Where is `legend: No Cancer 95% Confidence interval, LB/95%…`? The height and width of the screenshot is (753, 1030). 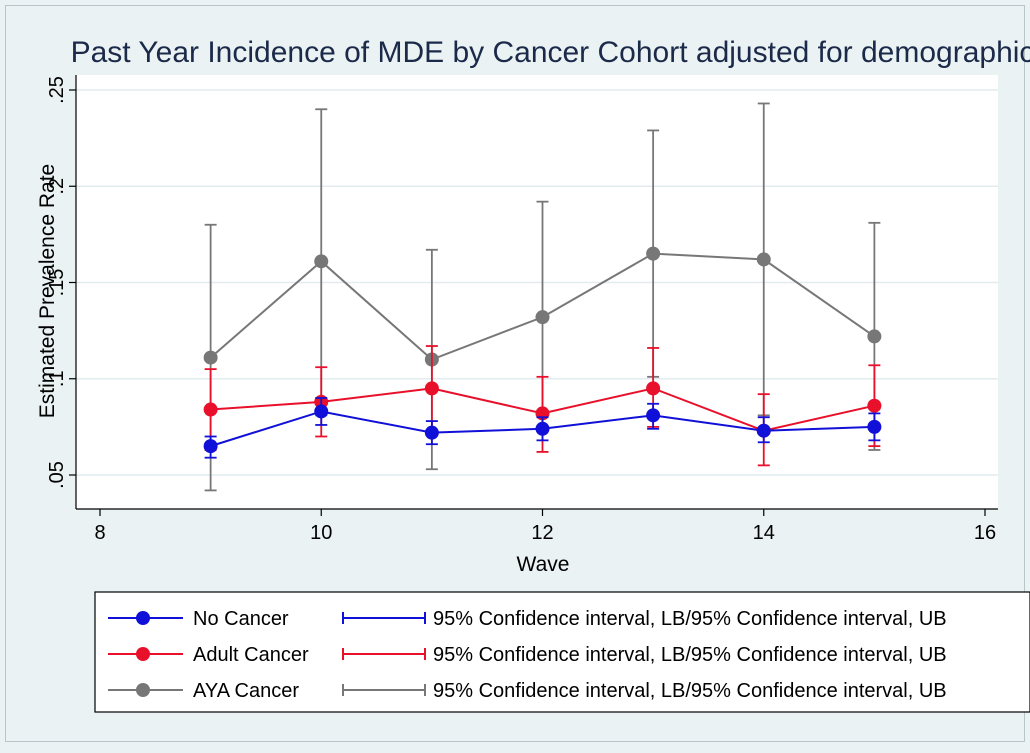
legend: No Cancer 95% Confidence interval, LB/95%… is located at coordinates (562, 652).